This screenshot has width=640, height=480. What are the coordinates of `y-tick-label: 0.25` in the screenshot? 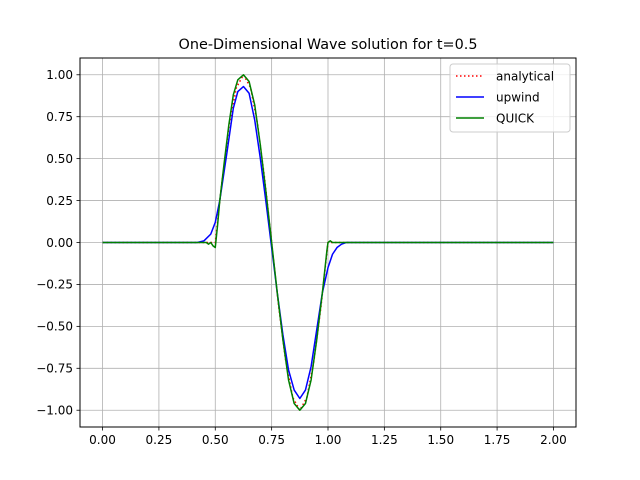 It's located at (59, 201).